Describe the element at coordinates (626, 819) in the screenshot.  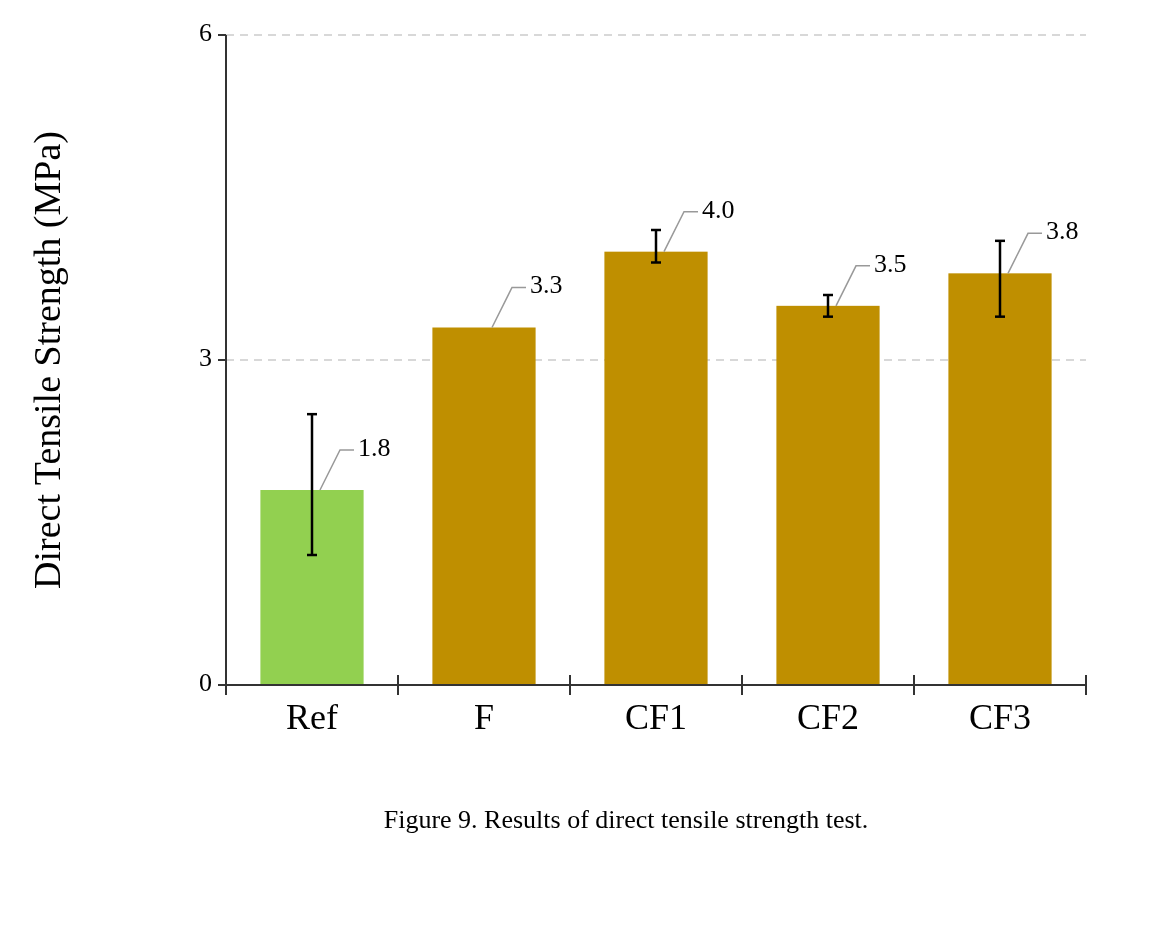
I see `caption: Figure 9. Results of direct tensile strength test.` at that location.